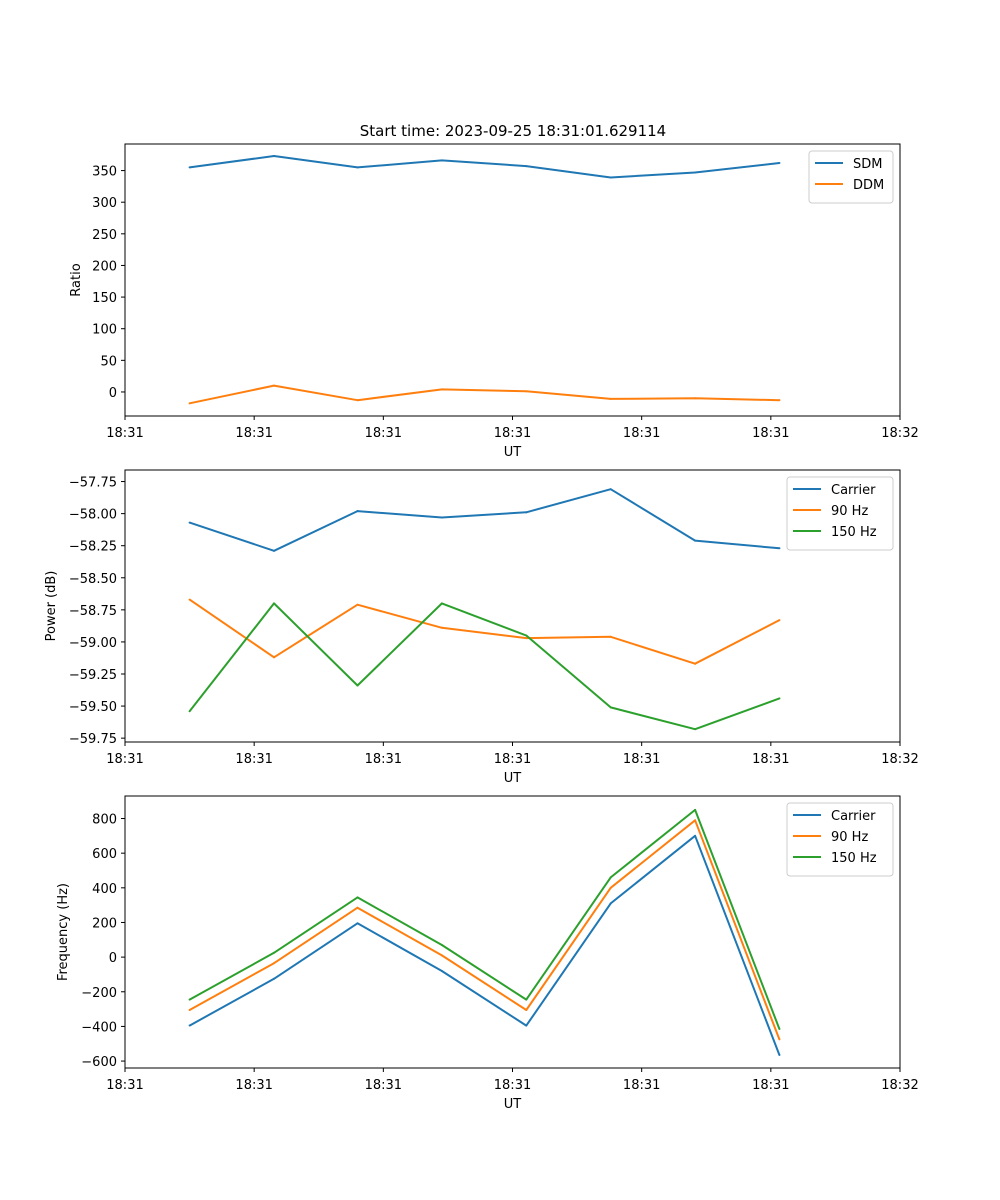 The height and width of the screenshot is (1200, 1000). I want to click on y-tick-label: −58.50, so click(93, 579).